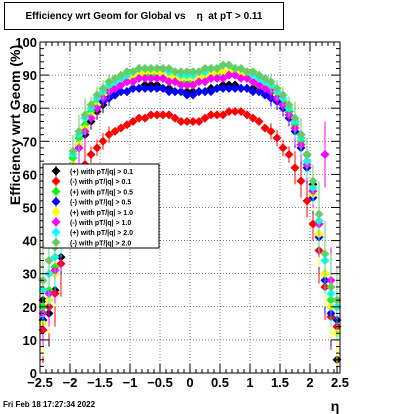 This screenshot has width=400, height=414. What do you see at coordinates (92, 191) in the screenshot?
I see `legend-entry: (+) with pT/|q| > 0.5` at bounding box center [92, 191].